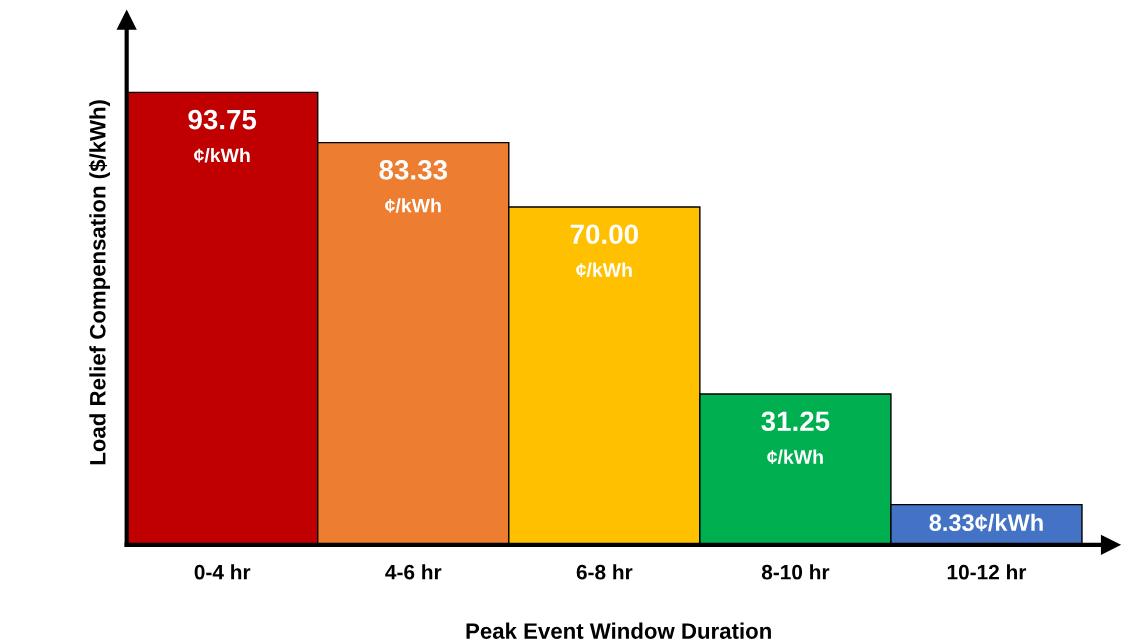 This screenshot has width=1131, height=644. What do you see at coordinates (413, 572) in the screenshot?
I see `x-tick-label: 4-6 hr` at bounding box center [413, 572].